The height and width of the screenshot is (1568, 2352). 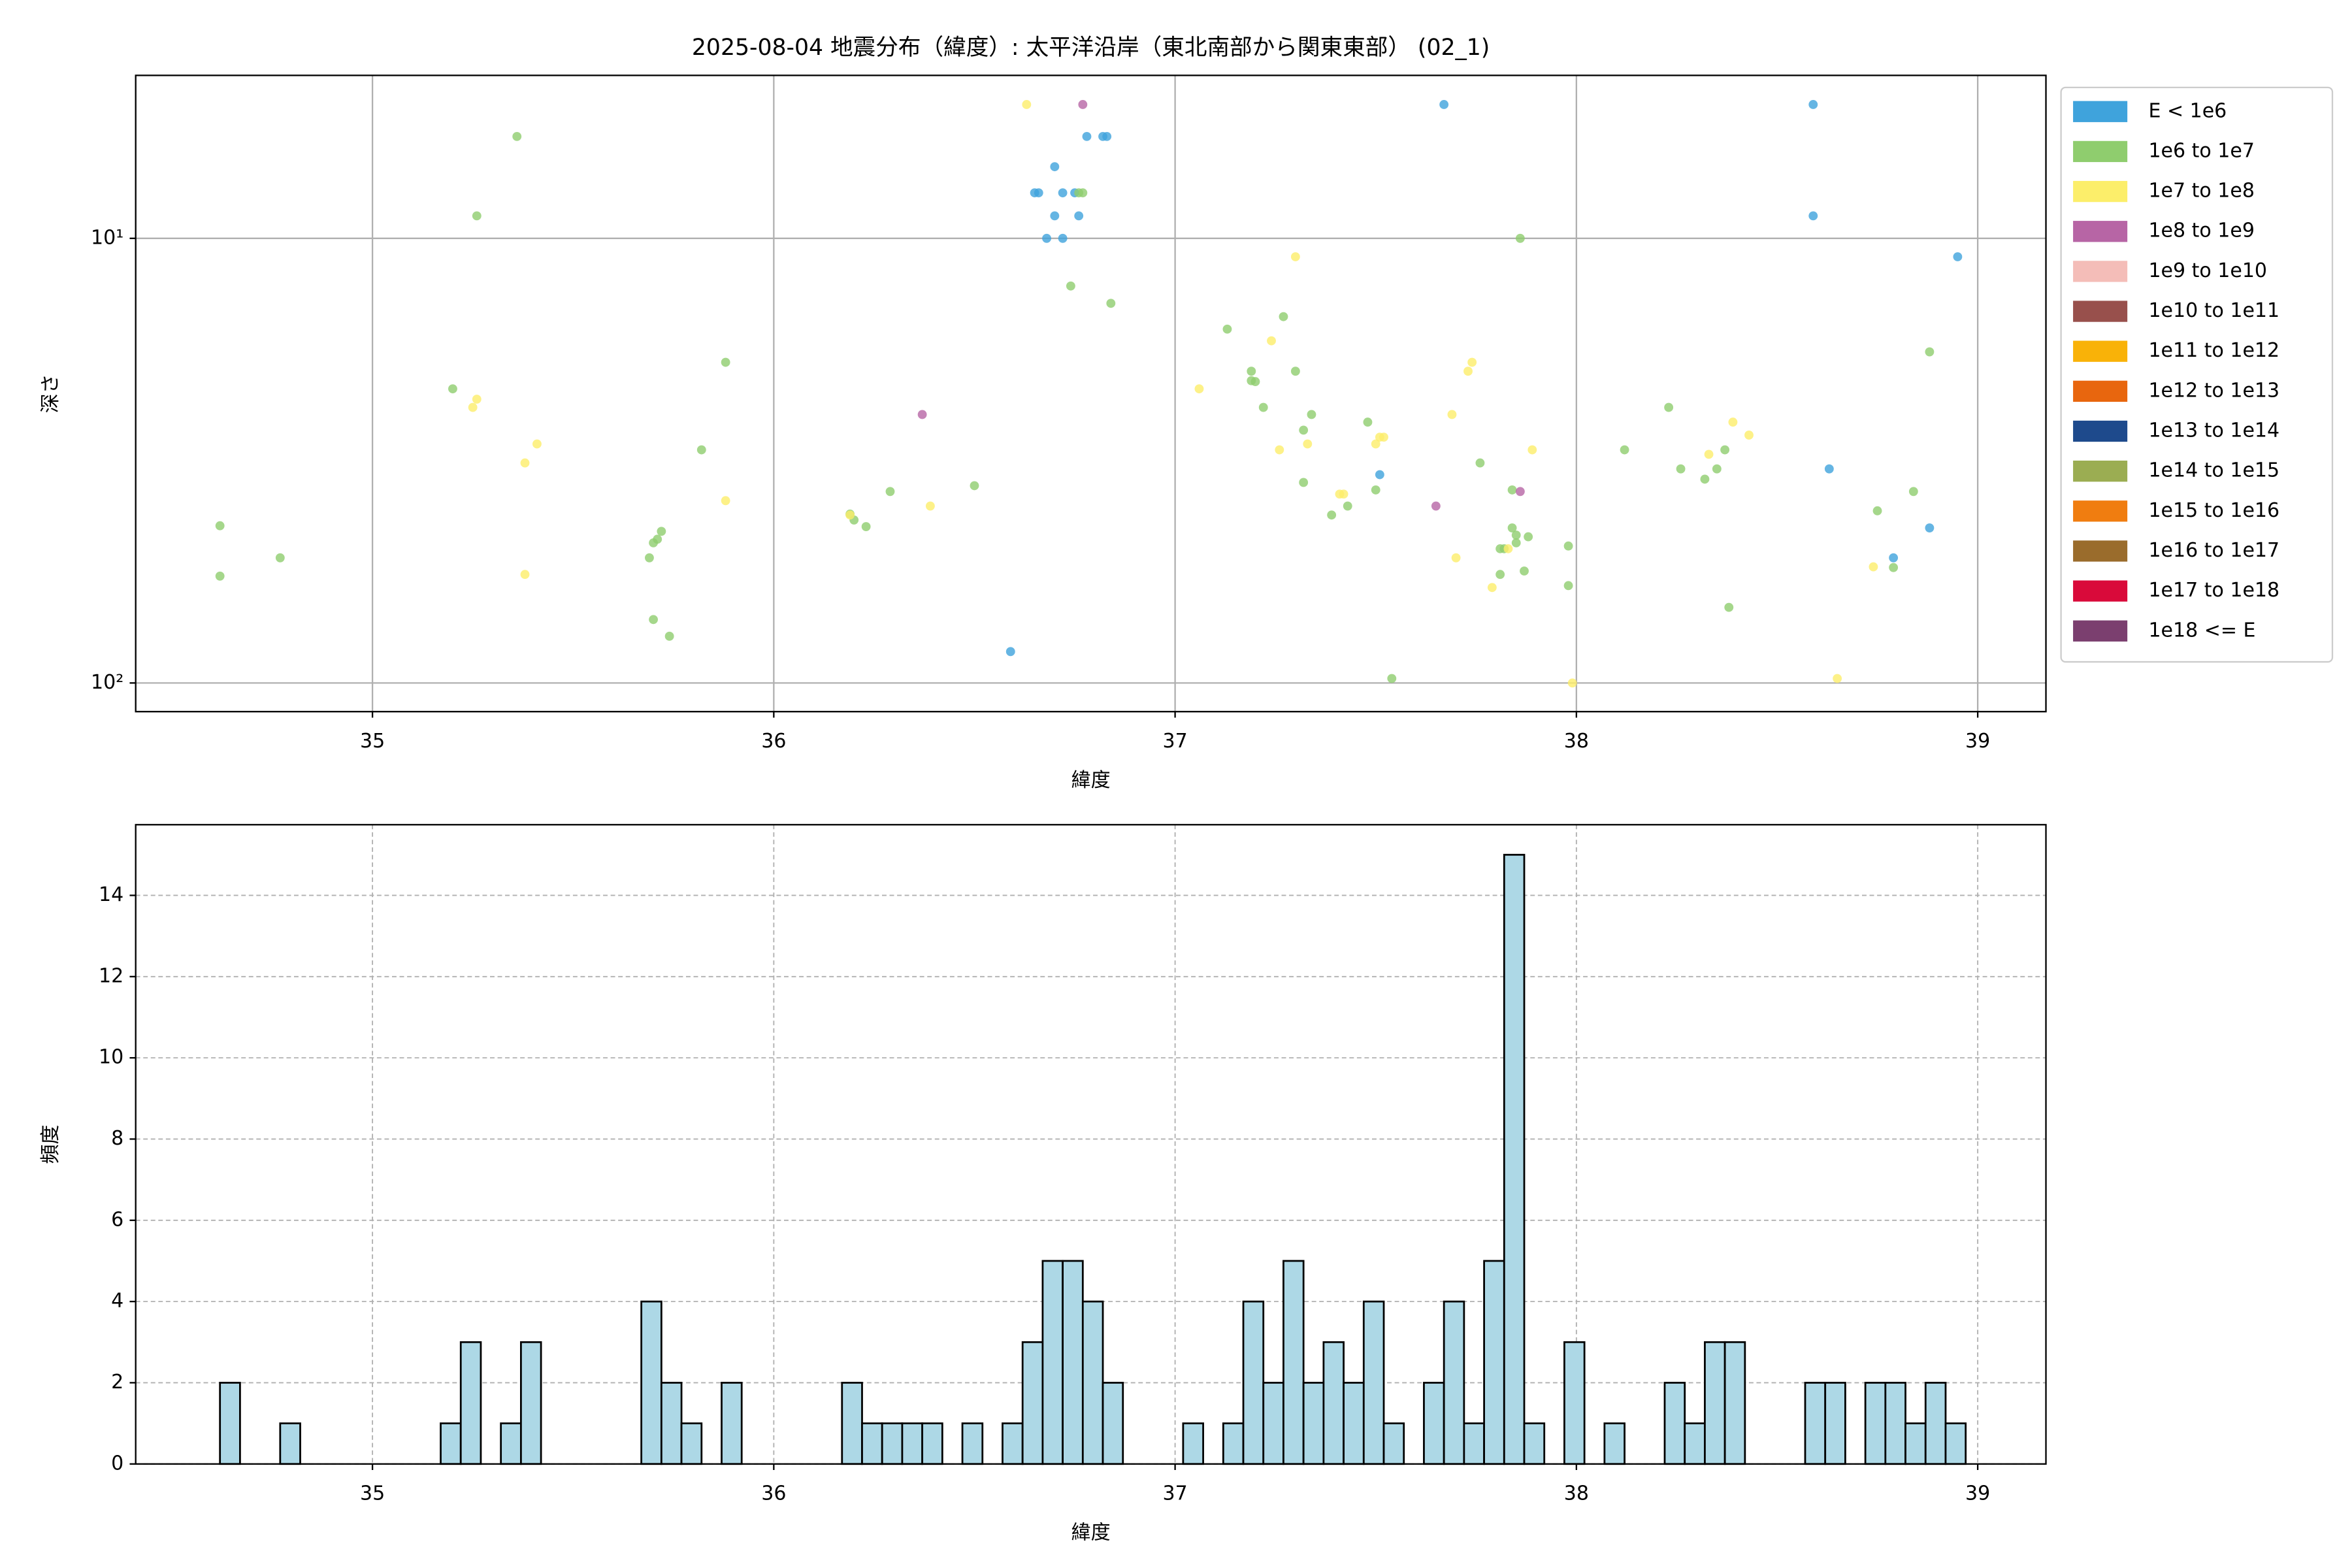 What do you see at coordinates (50, 1144) in the screenshot?
I see `y-axis-label: 頻度` at bounding box center [50, 1144].